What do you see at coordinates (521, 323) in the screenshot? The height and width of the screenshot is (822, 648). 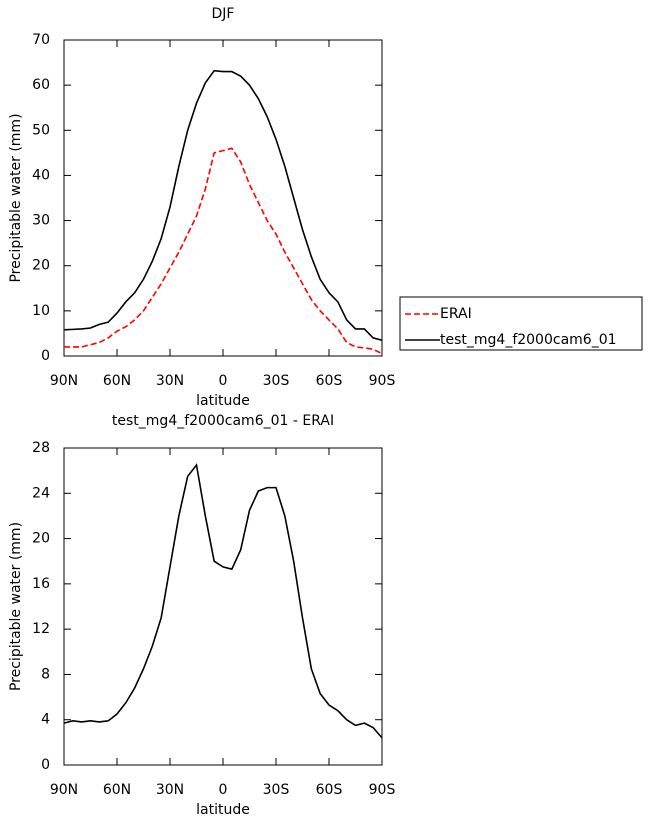 I see `legend-box` at bounding box center [521, 323].